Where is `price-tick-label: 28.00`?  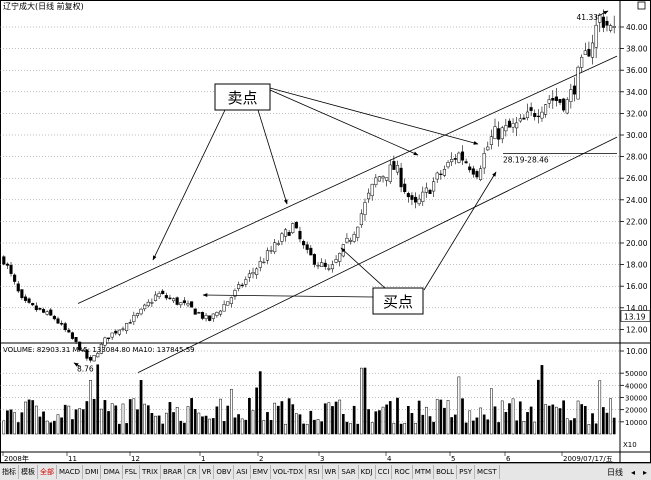 price-tick-label: 28.00 is located at coordinates (637, 157).